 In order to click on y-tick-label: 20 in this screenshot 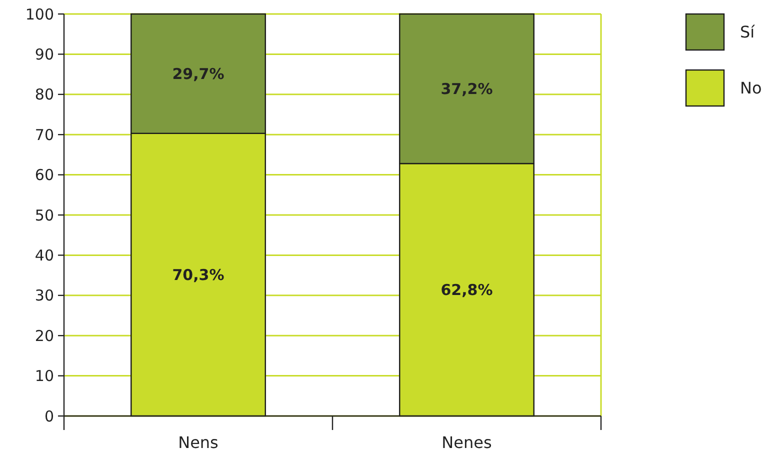, I will do `click(44, 335)`.